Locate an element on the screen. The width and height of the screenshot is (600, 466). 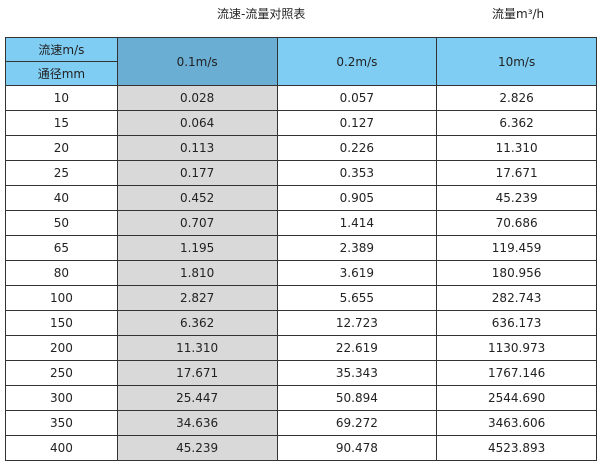
flow-cell: 2544.690 is located at coordinates (516, 398).